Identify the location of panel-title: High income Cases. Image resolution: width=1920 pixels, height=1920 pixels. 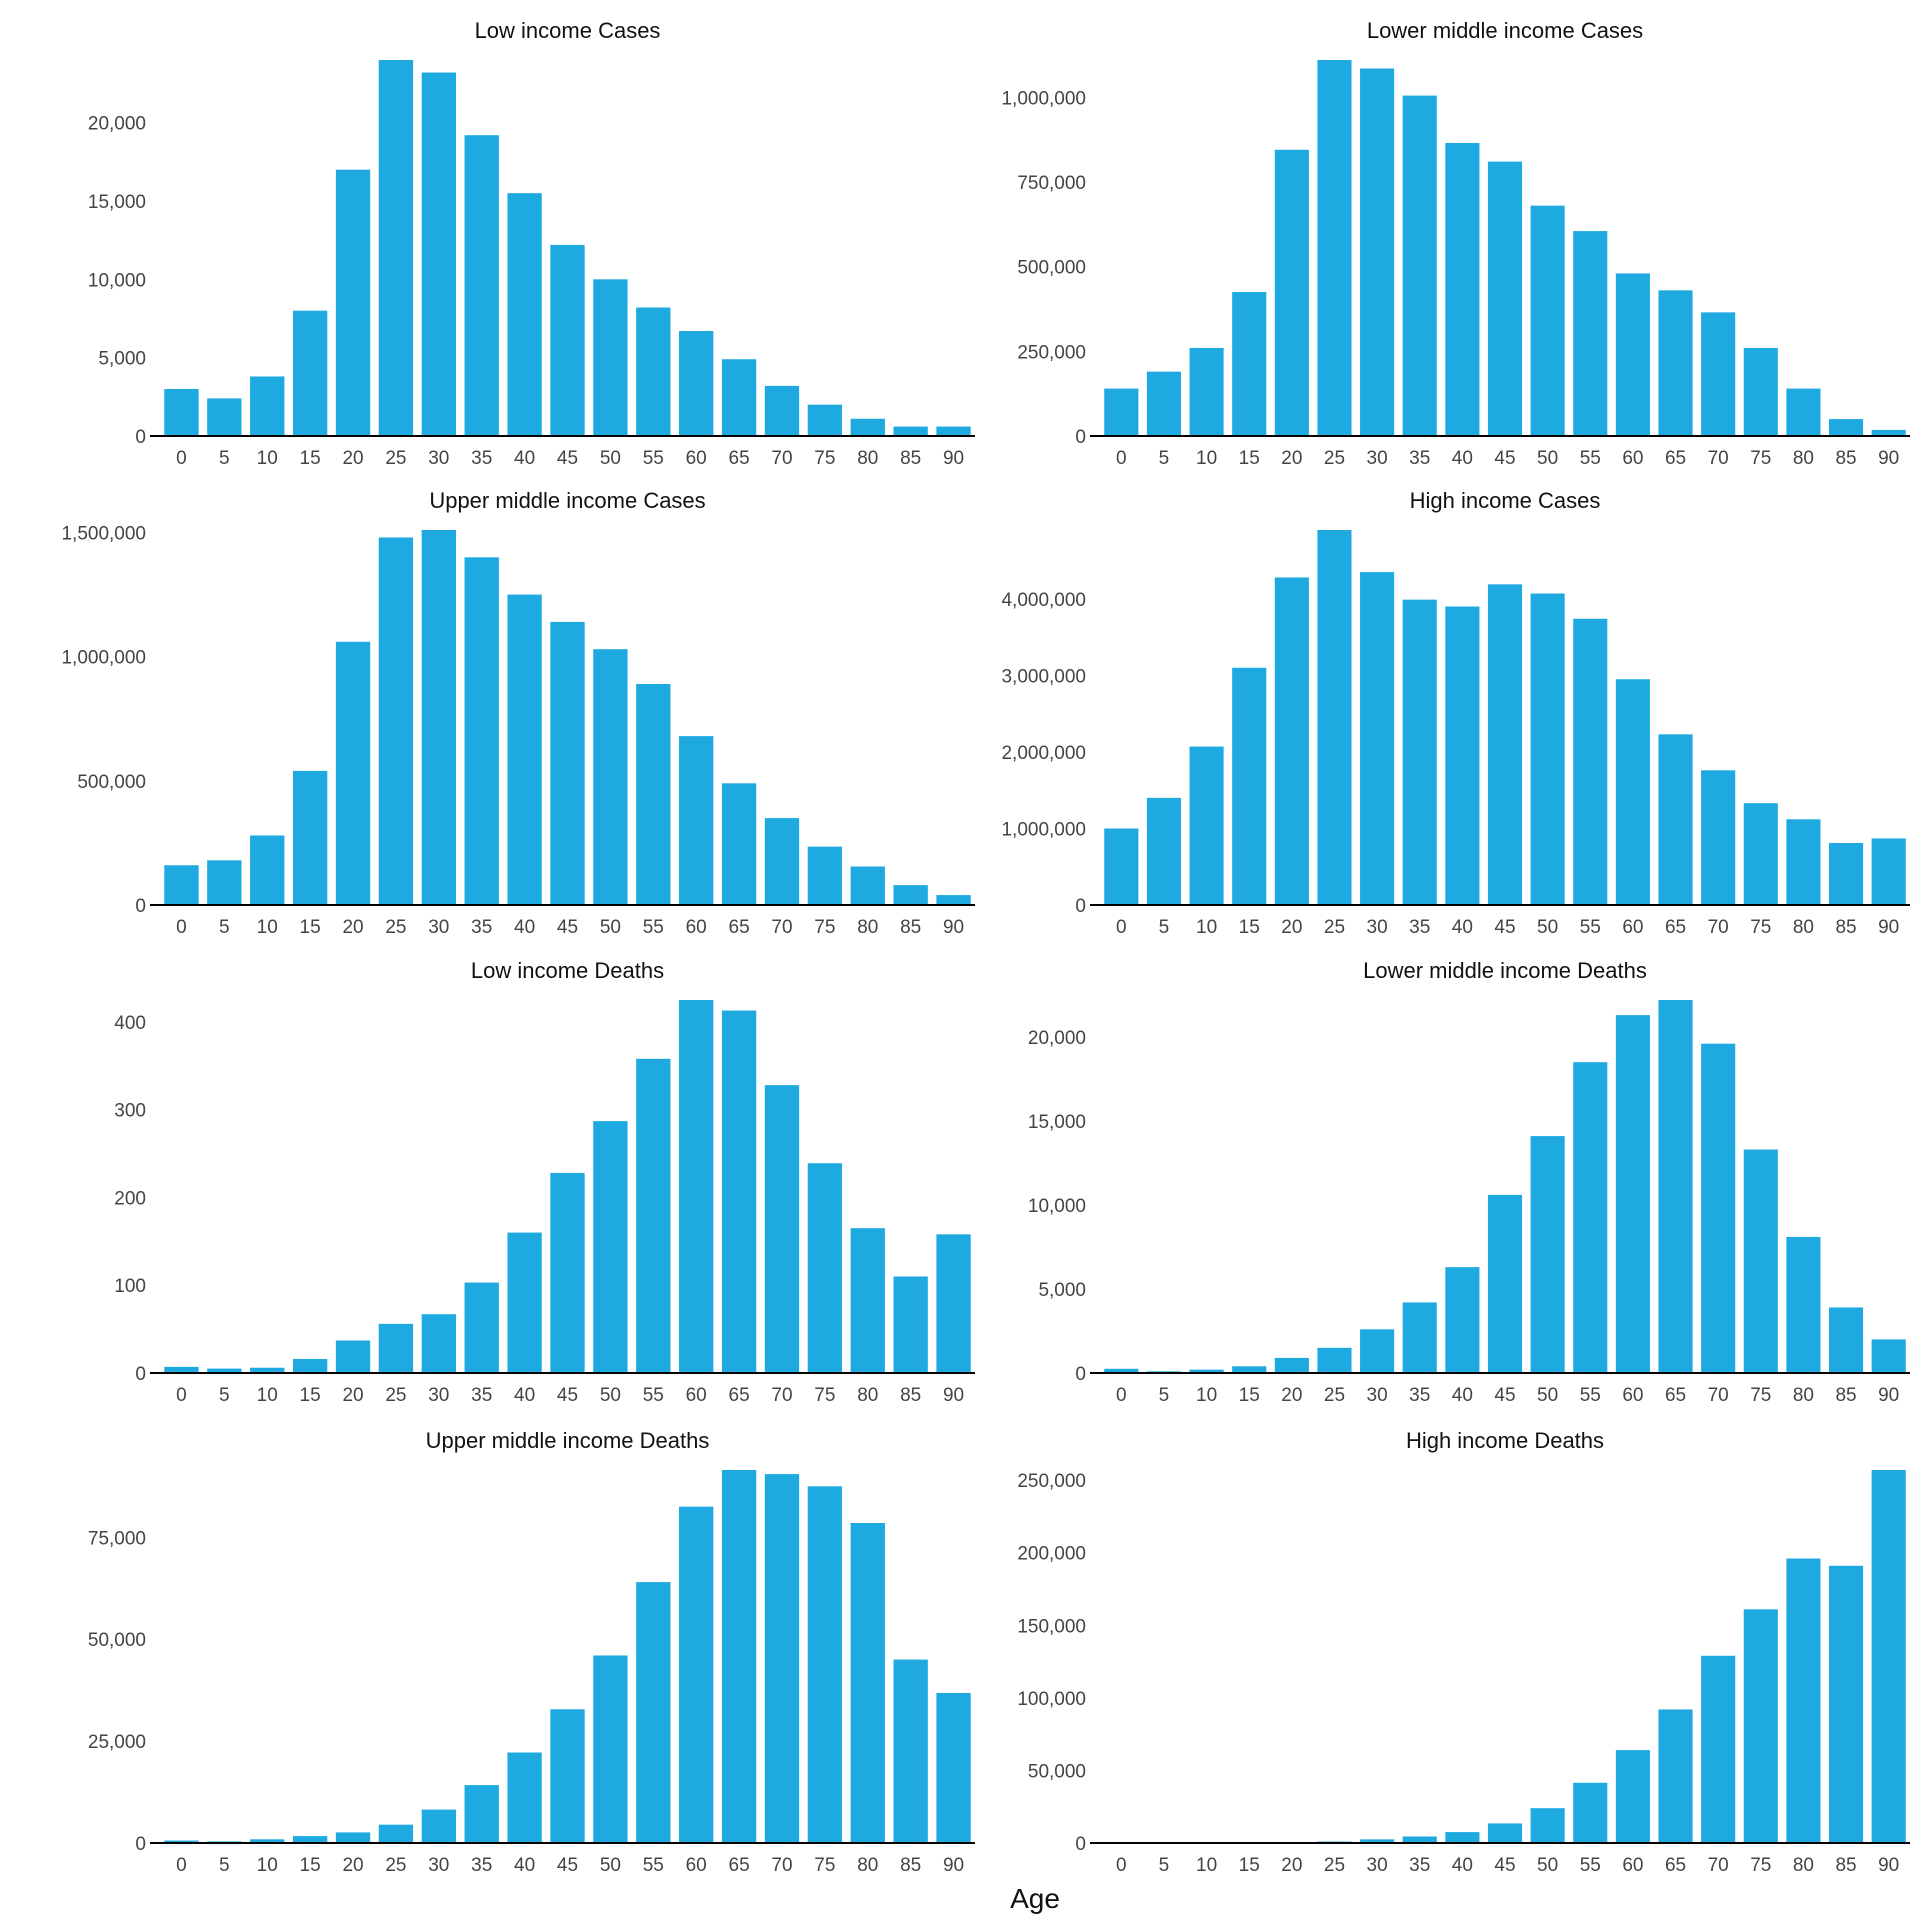
(1505, 500).